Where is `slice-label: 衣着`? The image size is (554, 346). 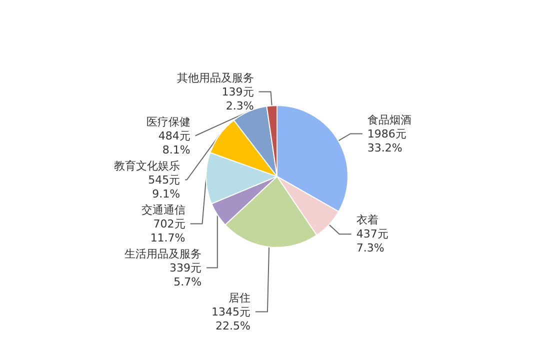 slice-label: 衣着 is located at coordinates (367, 220).